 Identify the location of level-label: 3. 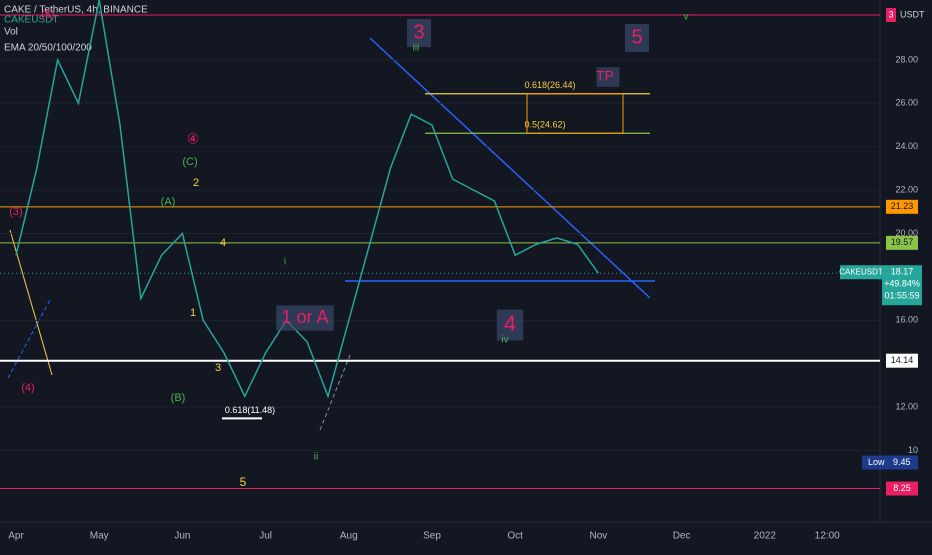
(890, 14).